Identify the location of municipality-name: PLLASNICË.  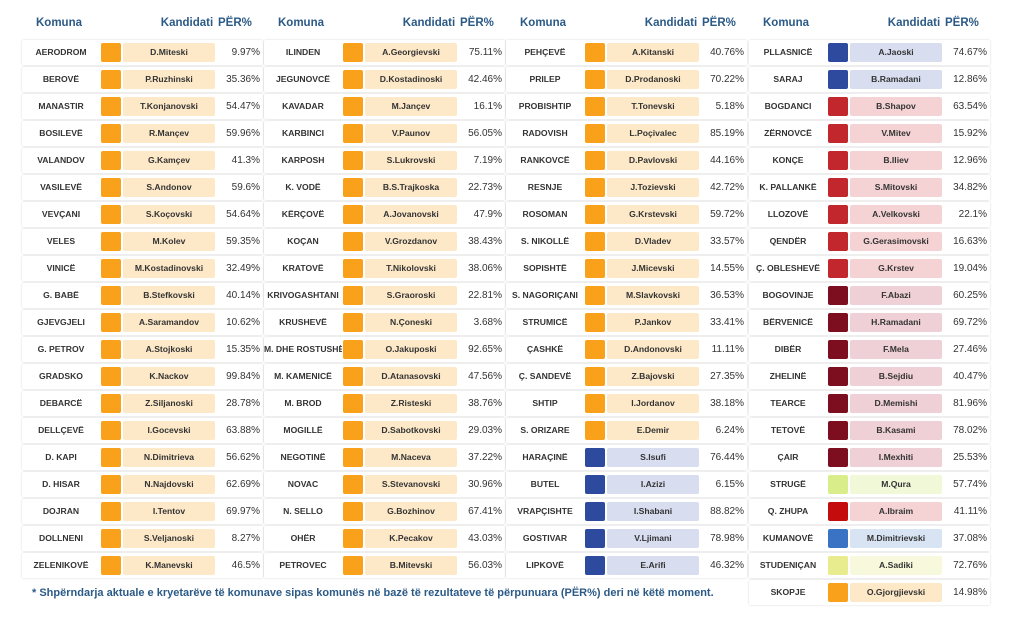
(788, 52).